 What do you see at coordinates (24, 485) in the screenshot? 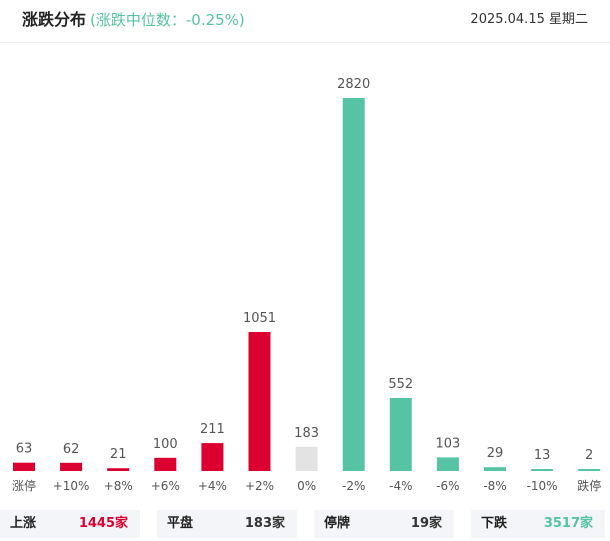
I see `category-label-0: 涨停` at bounding box center [24, 485].